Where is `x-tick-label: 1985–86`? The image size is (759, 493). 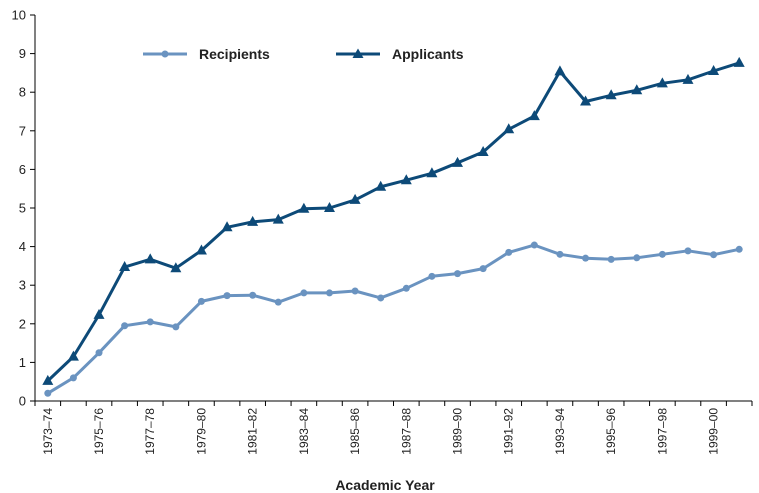
x-tick-label: 1985–86 is located at coordinates (355, 431).